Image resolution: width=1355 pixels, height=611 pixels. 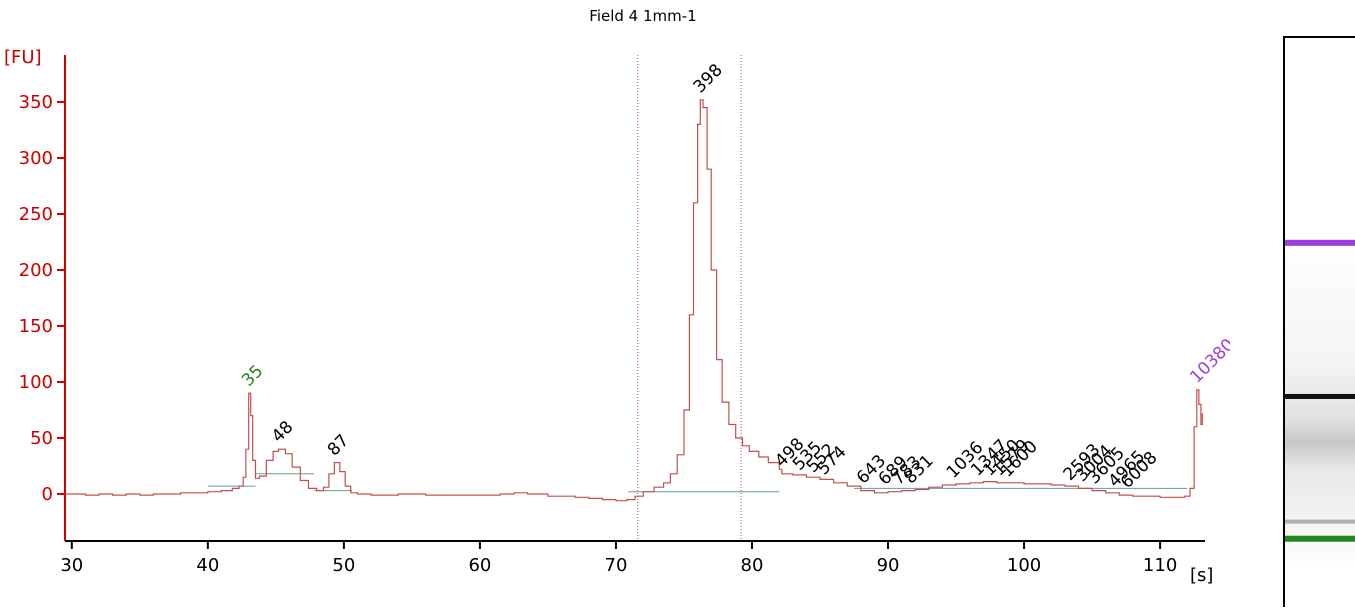 I want to click on peak-label: 35, so click(x=252, y=375).